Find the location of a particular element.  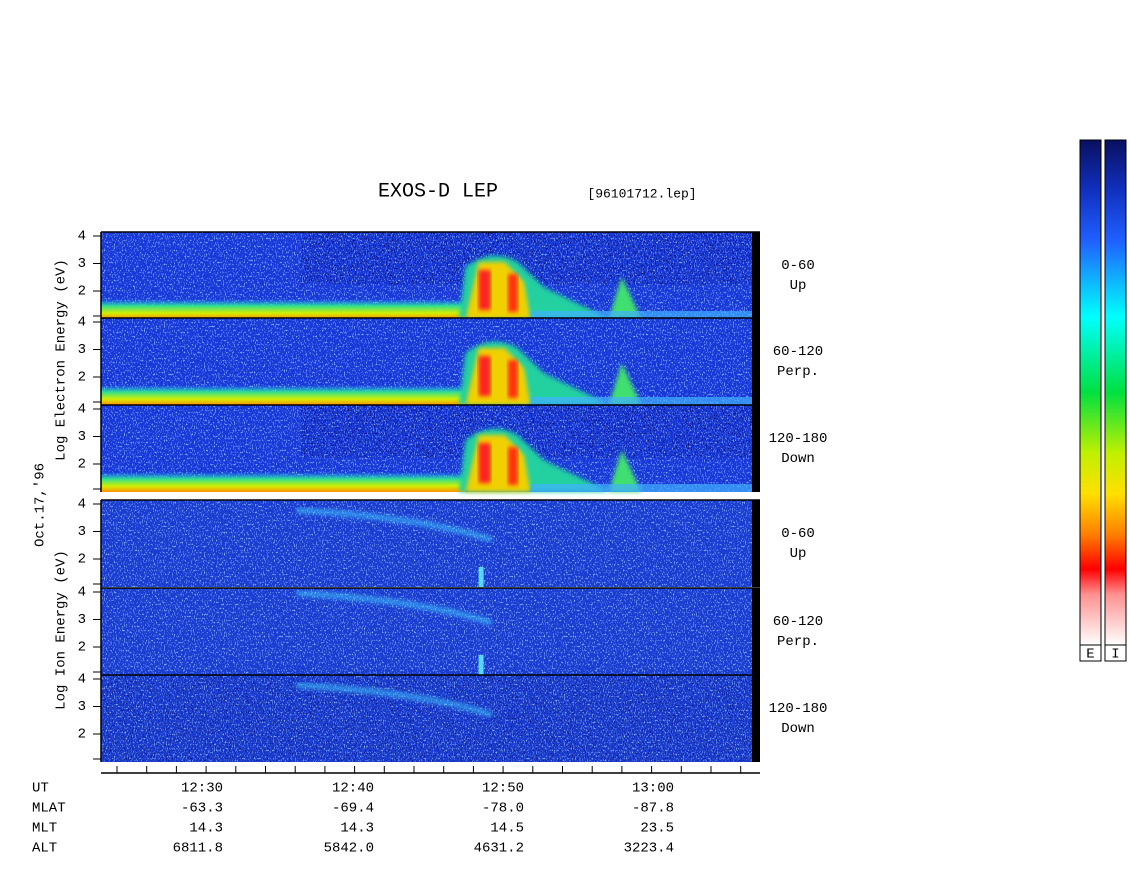

table-cell: 14.5 is located at coordinates (507, 829).